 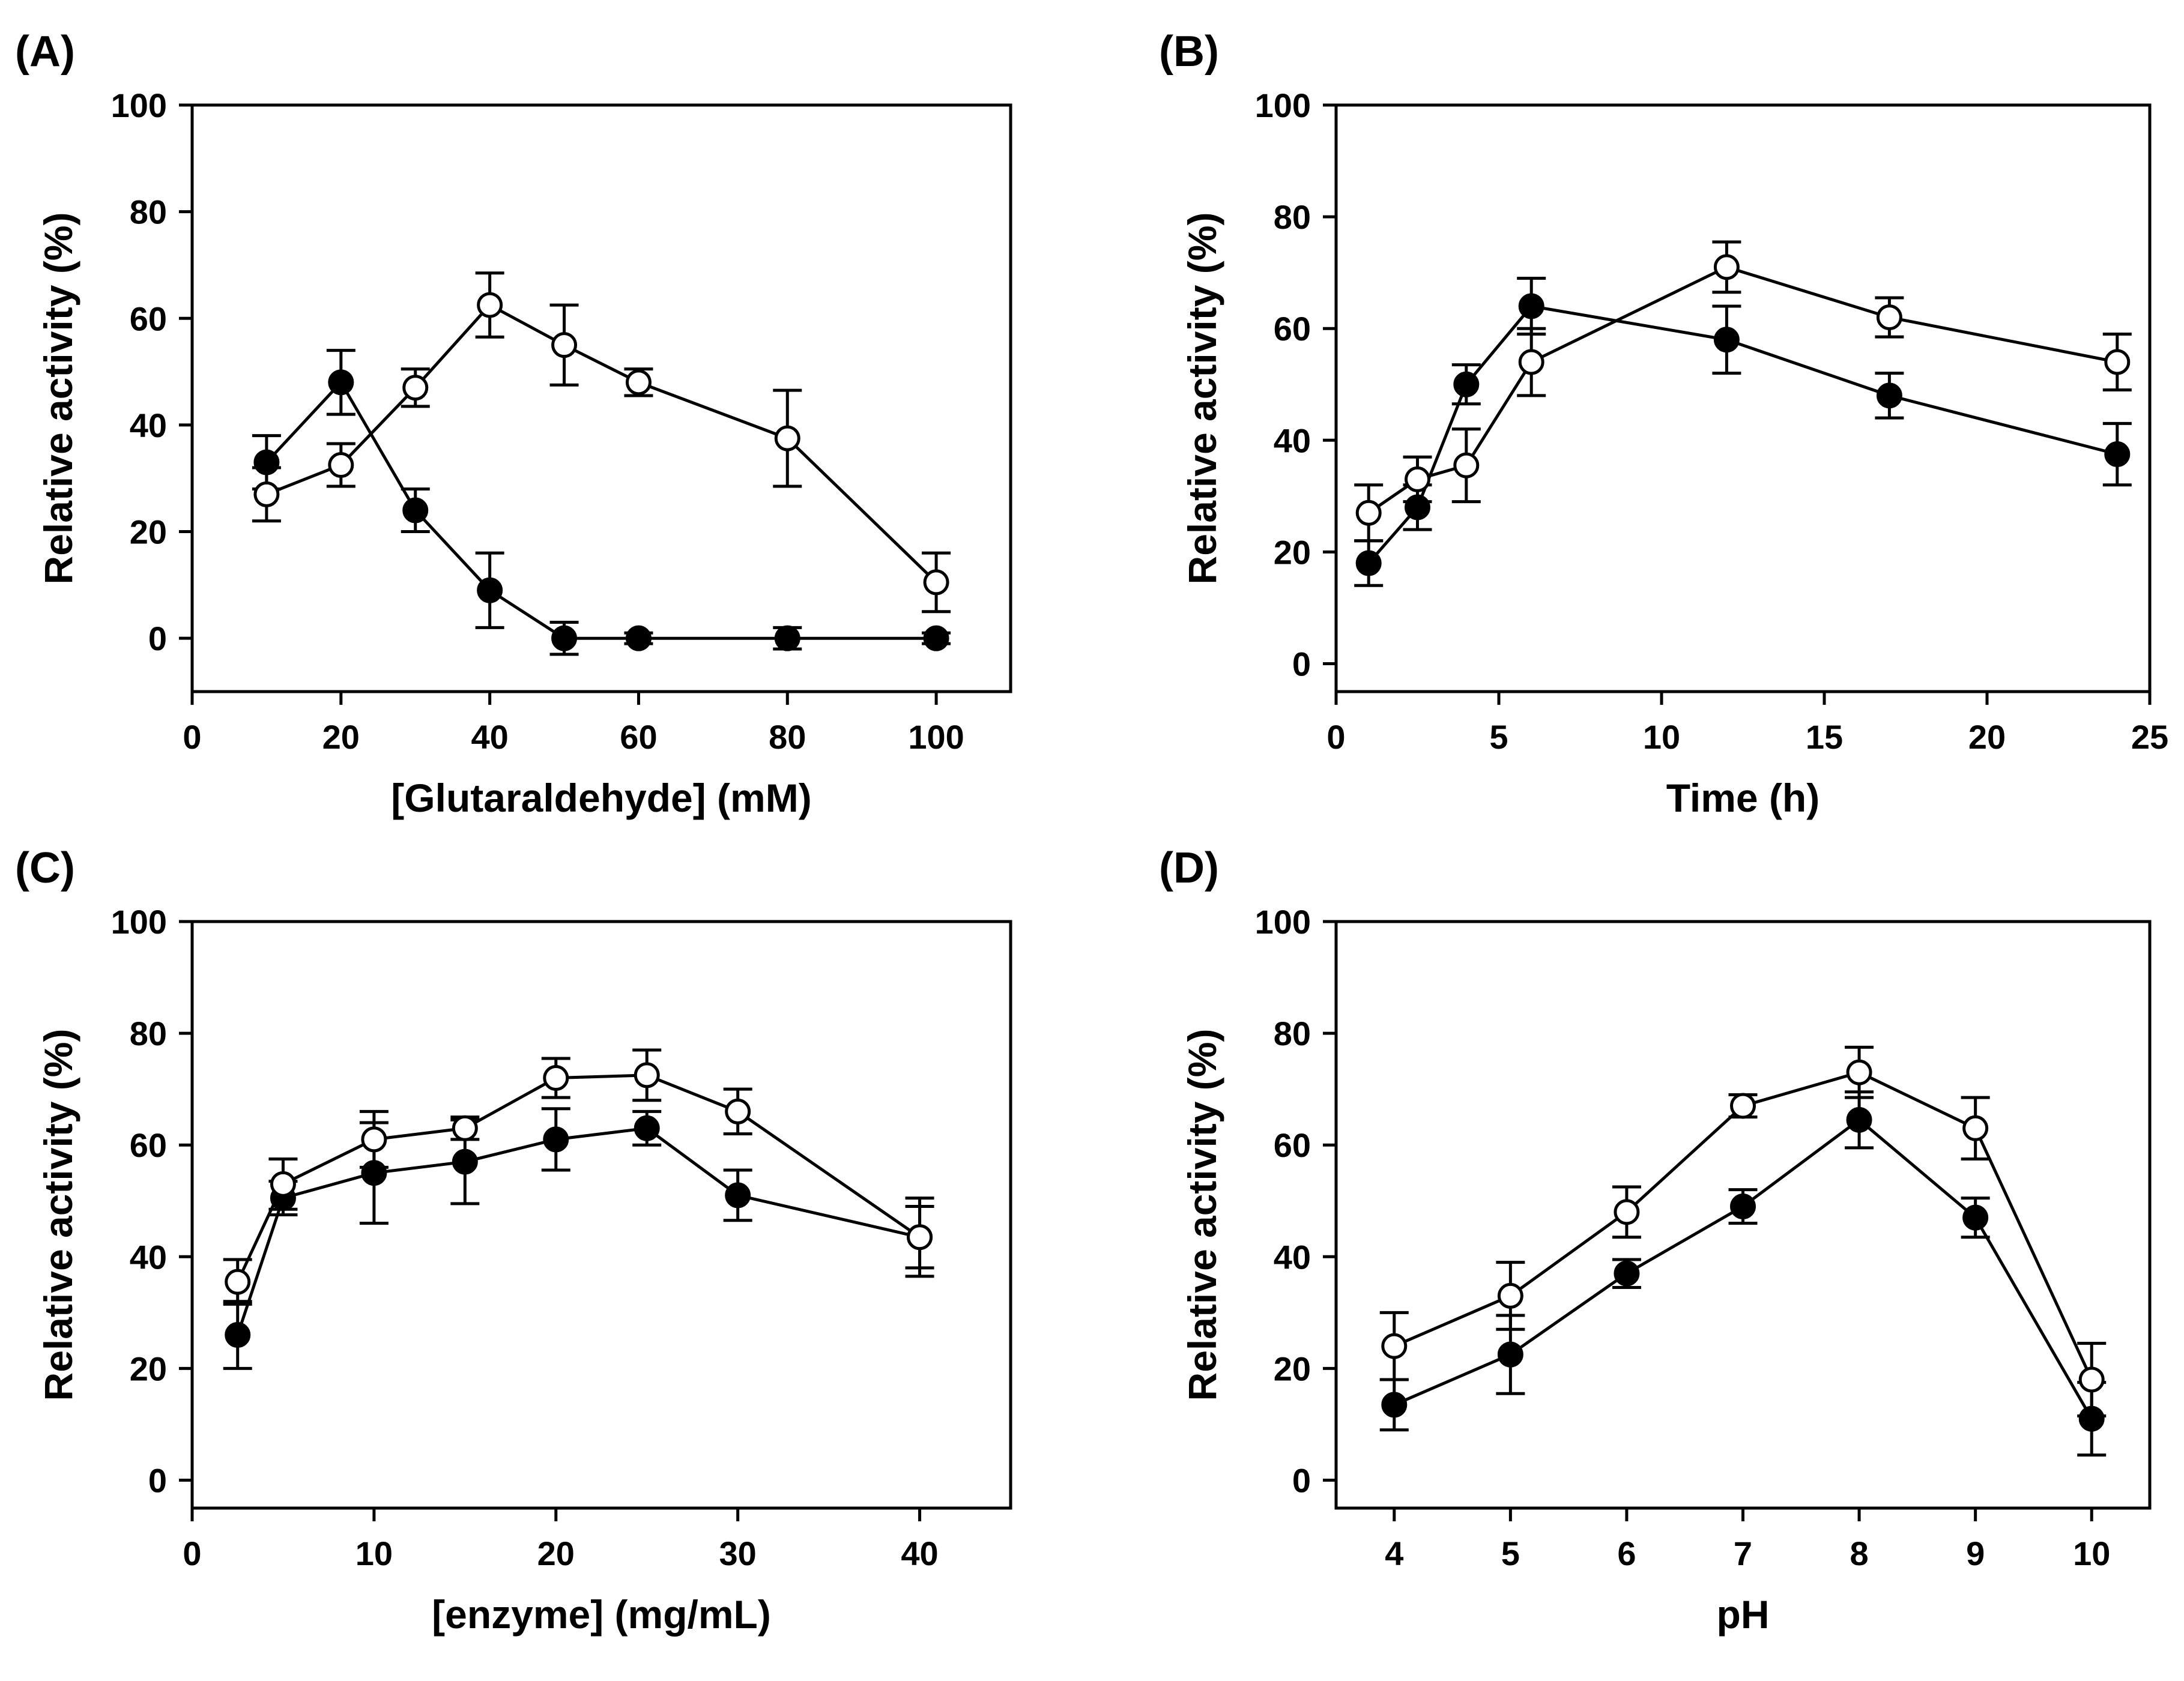 What do you see at coordinates (919, 1553) in the screenshot?
I see `x-tick-label: 40` at bounding box center [919, 1553].